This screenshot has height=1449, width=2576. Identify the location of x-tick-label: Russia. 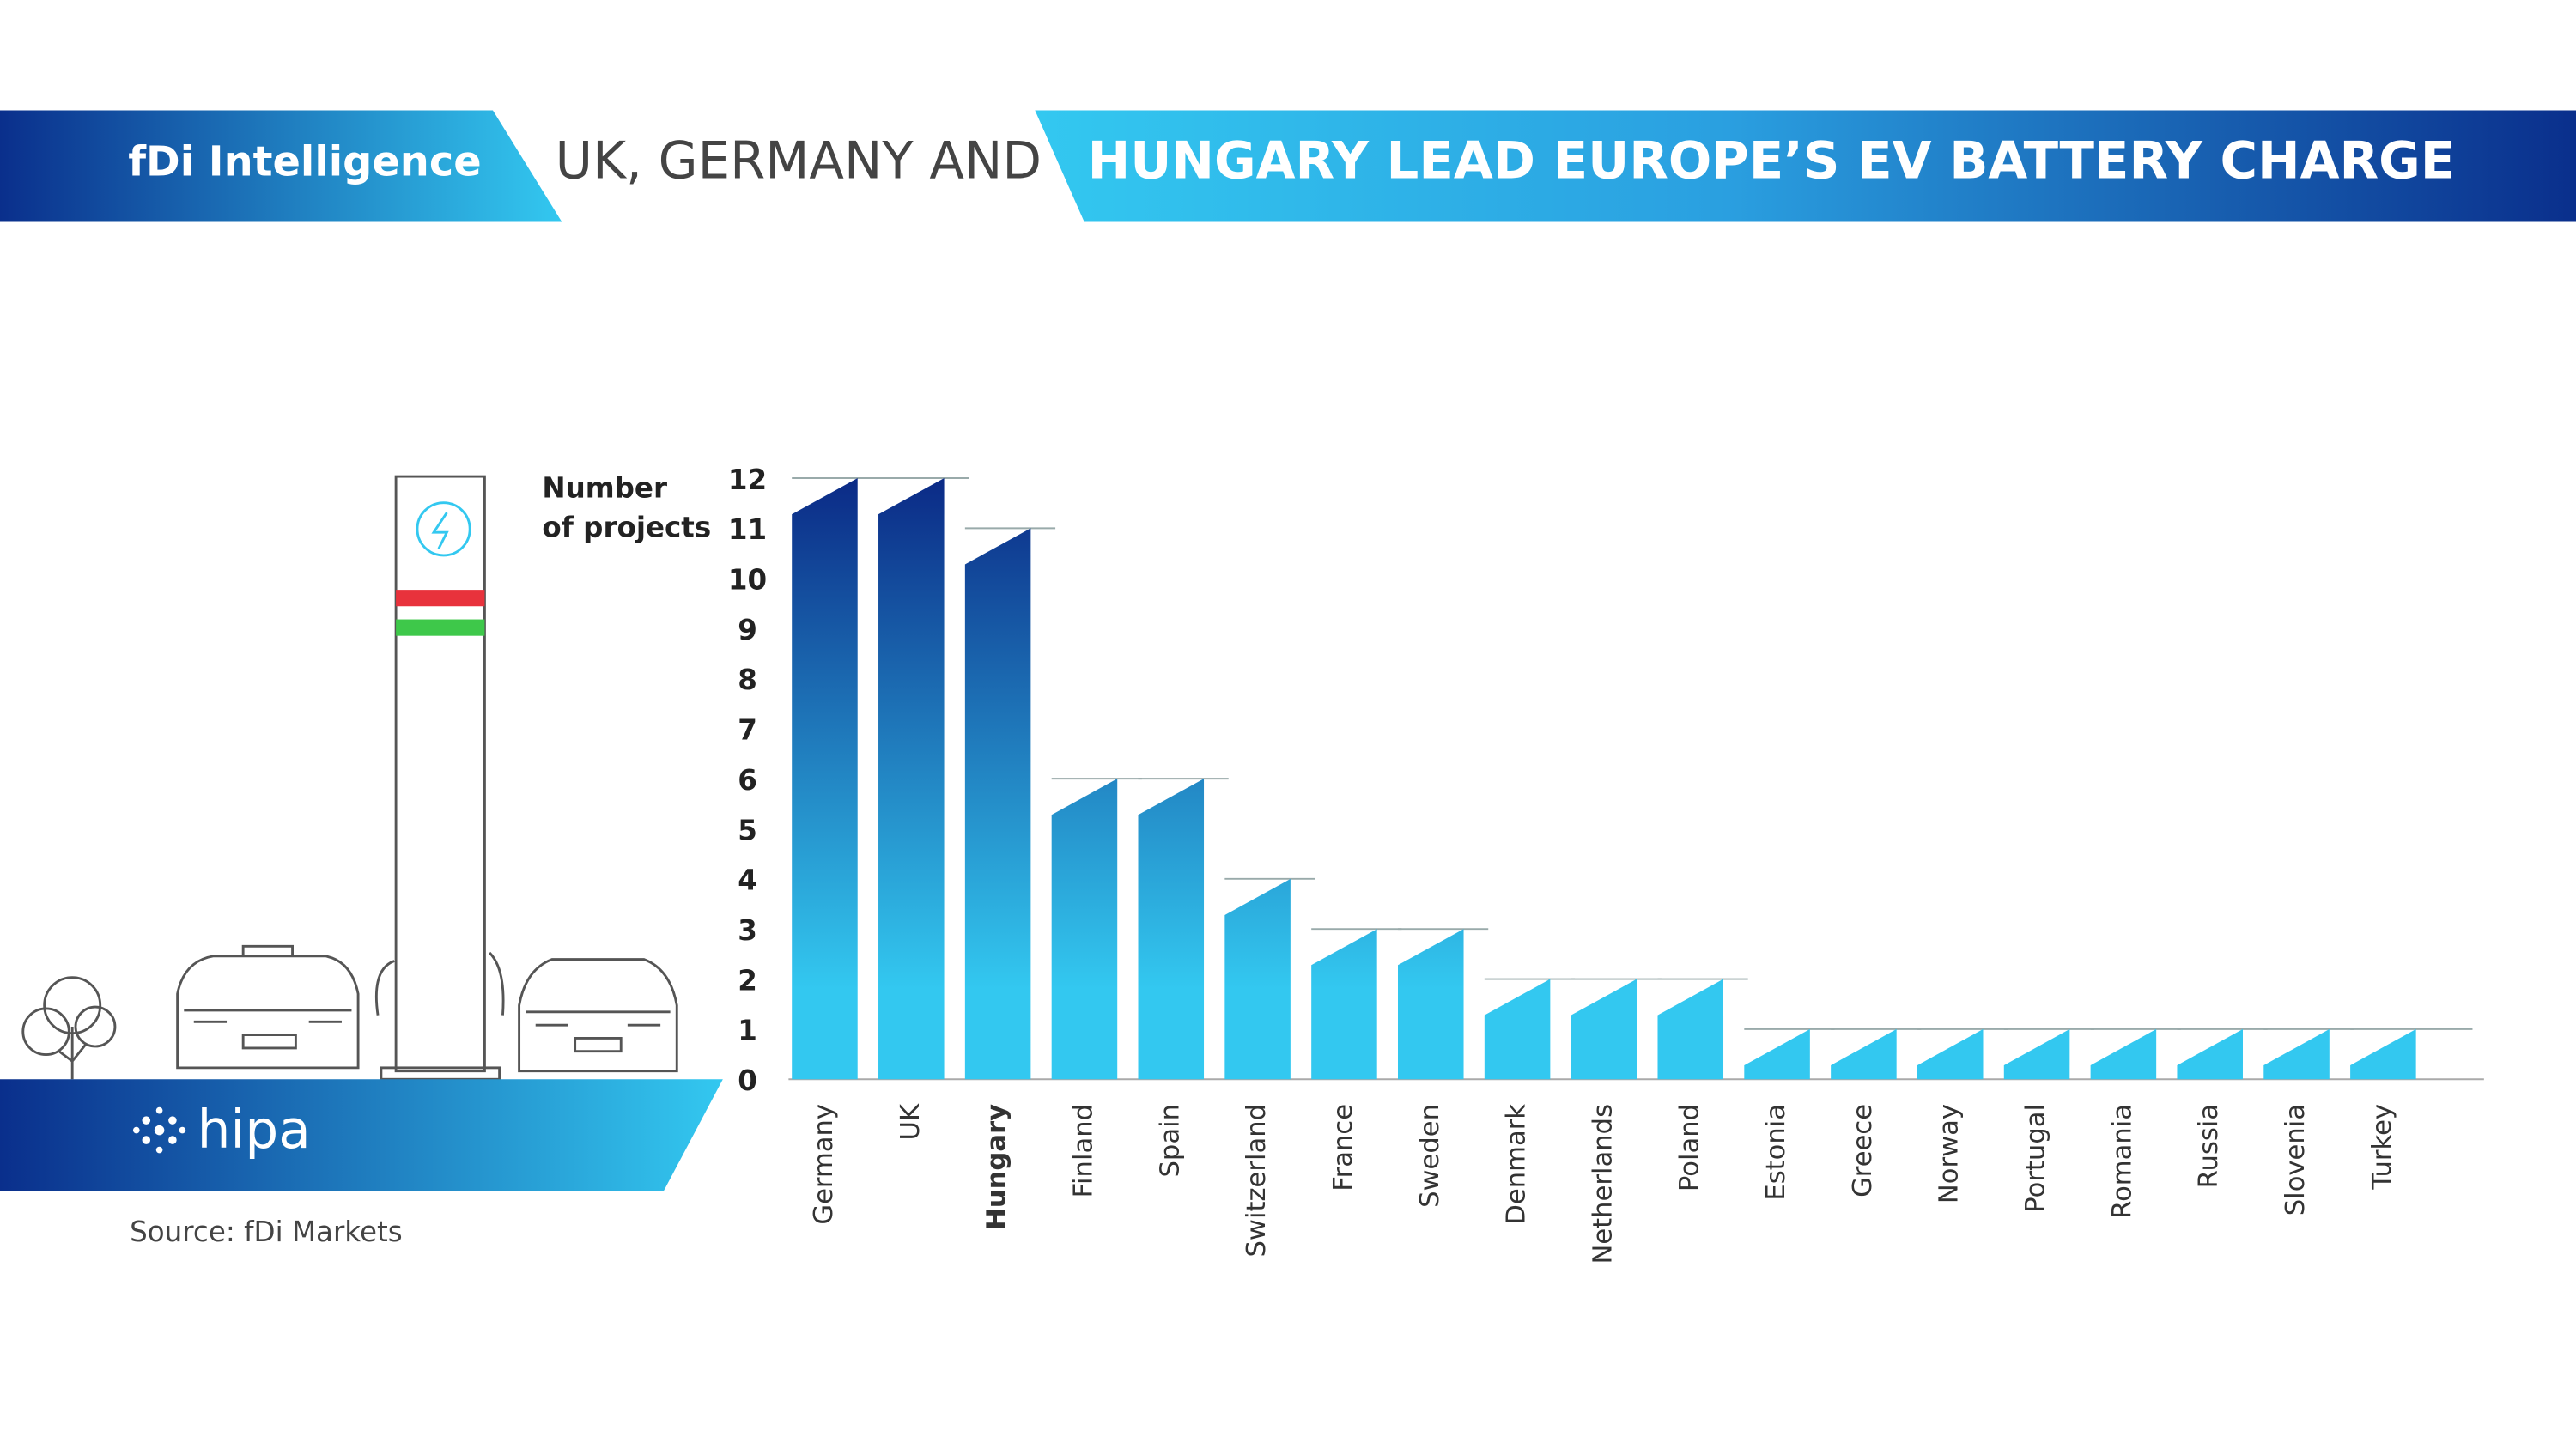
(2209, 1146).